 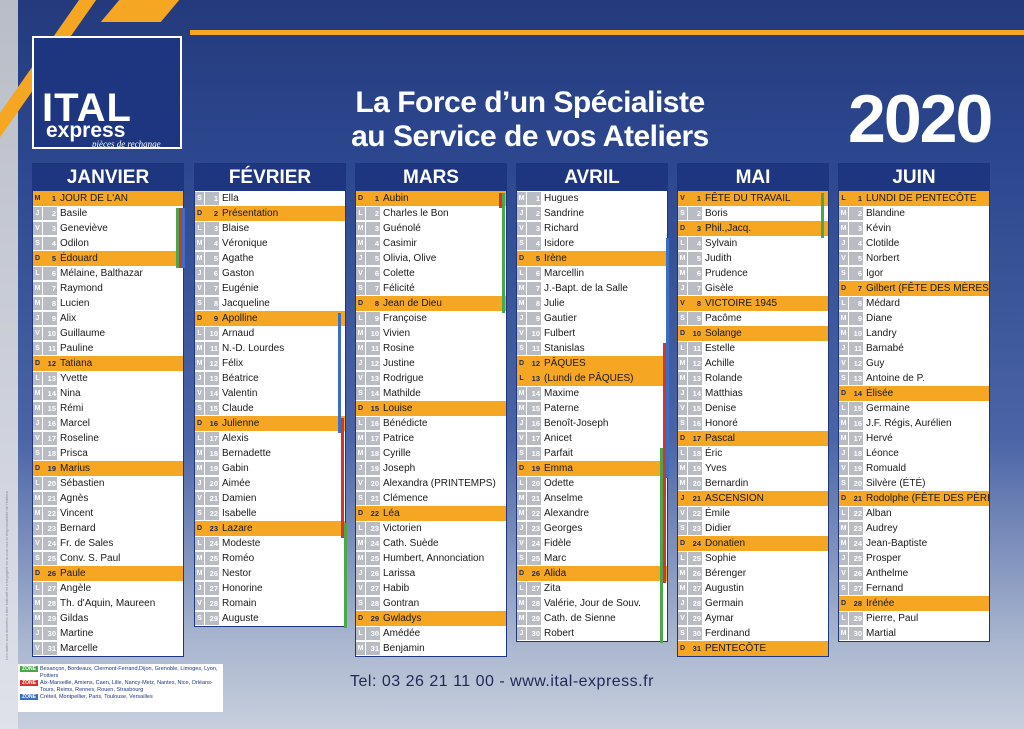 I want to click on day-row: L 2 Charles le Bon, so click(x=431, y=213).